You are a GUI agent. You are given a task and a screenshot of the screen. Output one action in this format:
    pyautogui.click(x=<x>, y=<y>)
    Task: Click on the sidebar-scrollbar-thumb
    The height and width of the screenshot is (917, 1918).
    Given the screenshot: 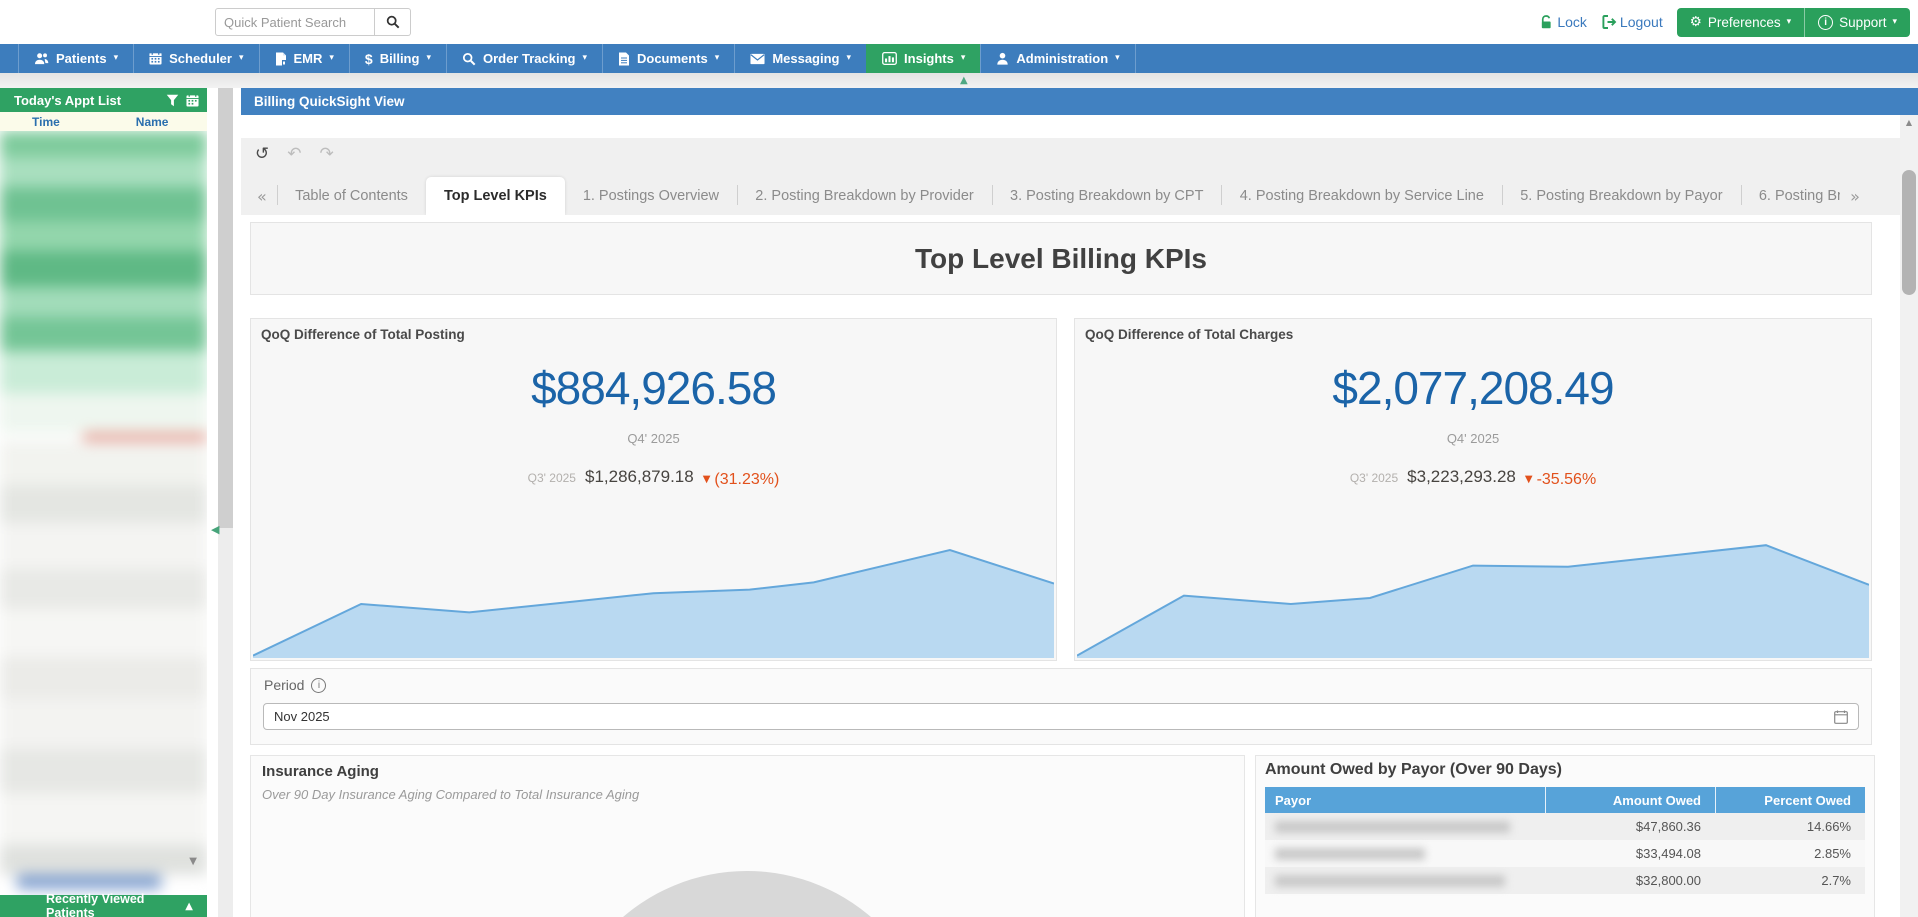 What is the action you would take?
    pyautogui.click(x=225, y=308)
    